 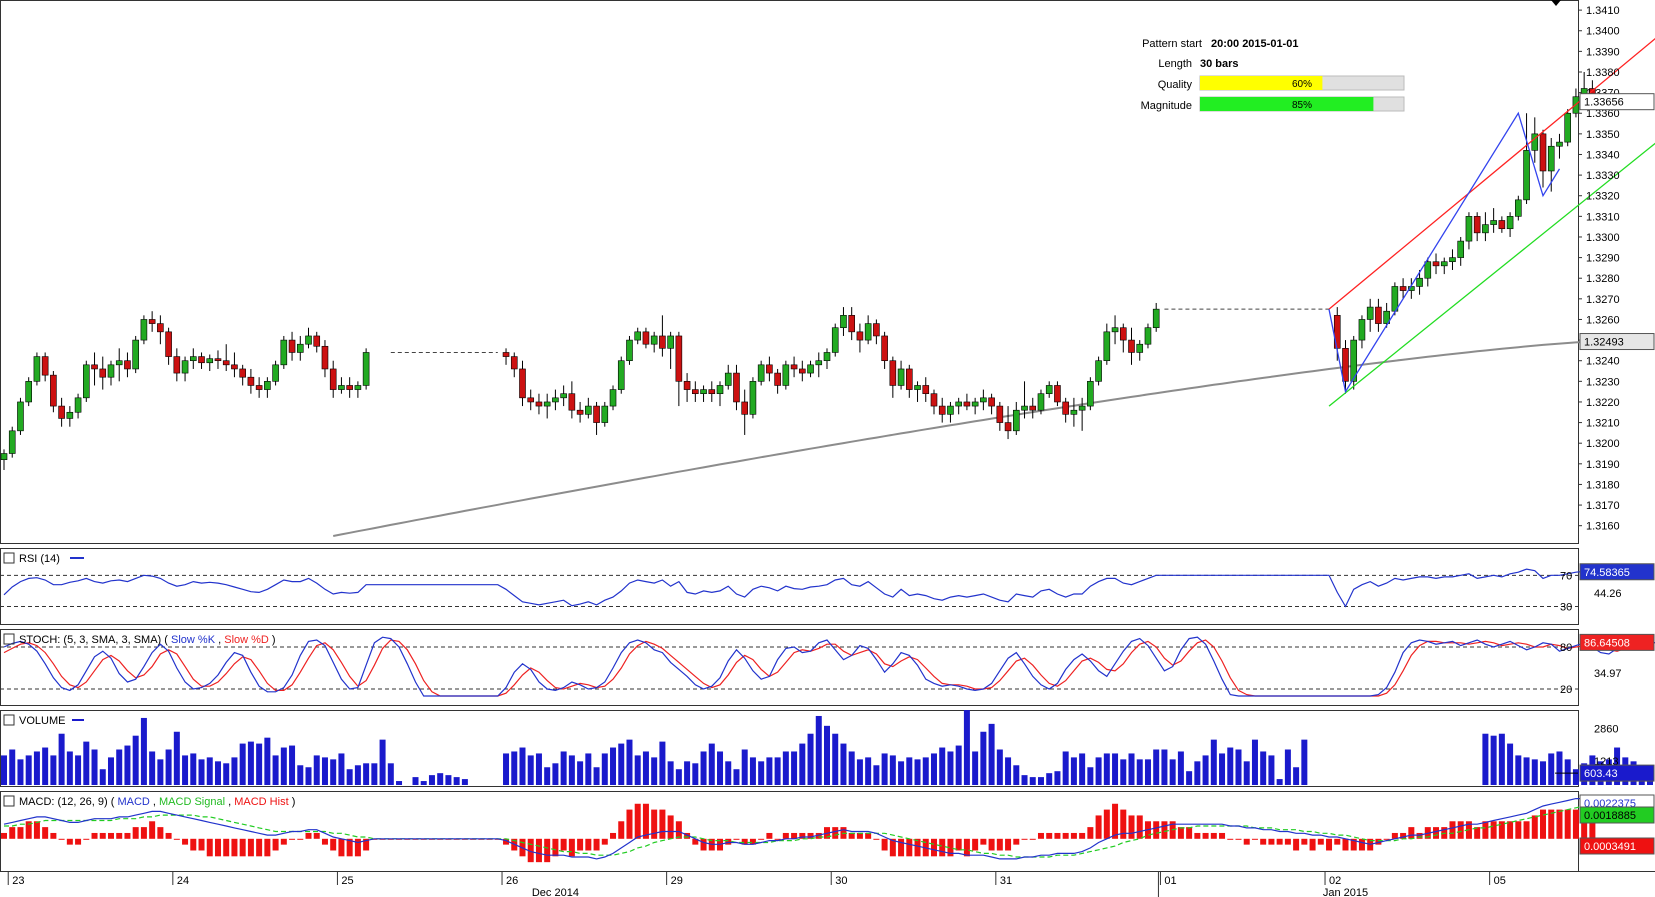 I want to click on scroll-arrow-icon, so click(x=1556, y=3).